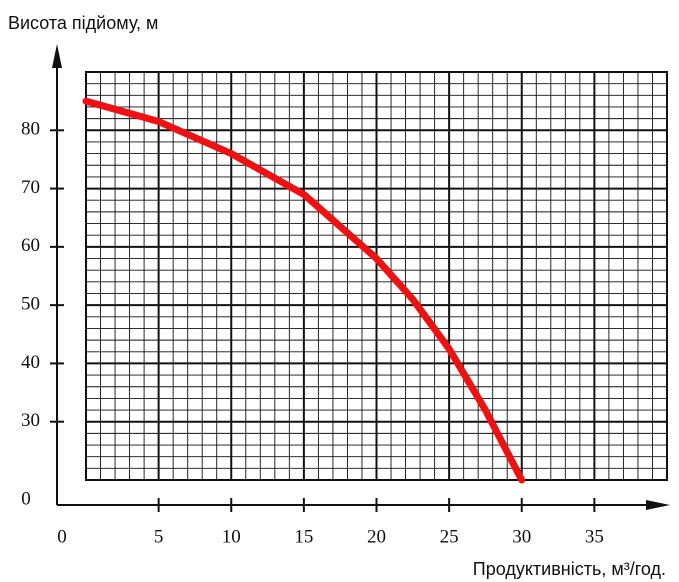 The image size is (679, 582). What do you see at coordinates (449, 536) in the screenshot?
I see `x-tick-label: 25` at bounding box center [449, 536].